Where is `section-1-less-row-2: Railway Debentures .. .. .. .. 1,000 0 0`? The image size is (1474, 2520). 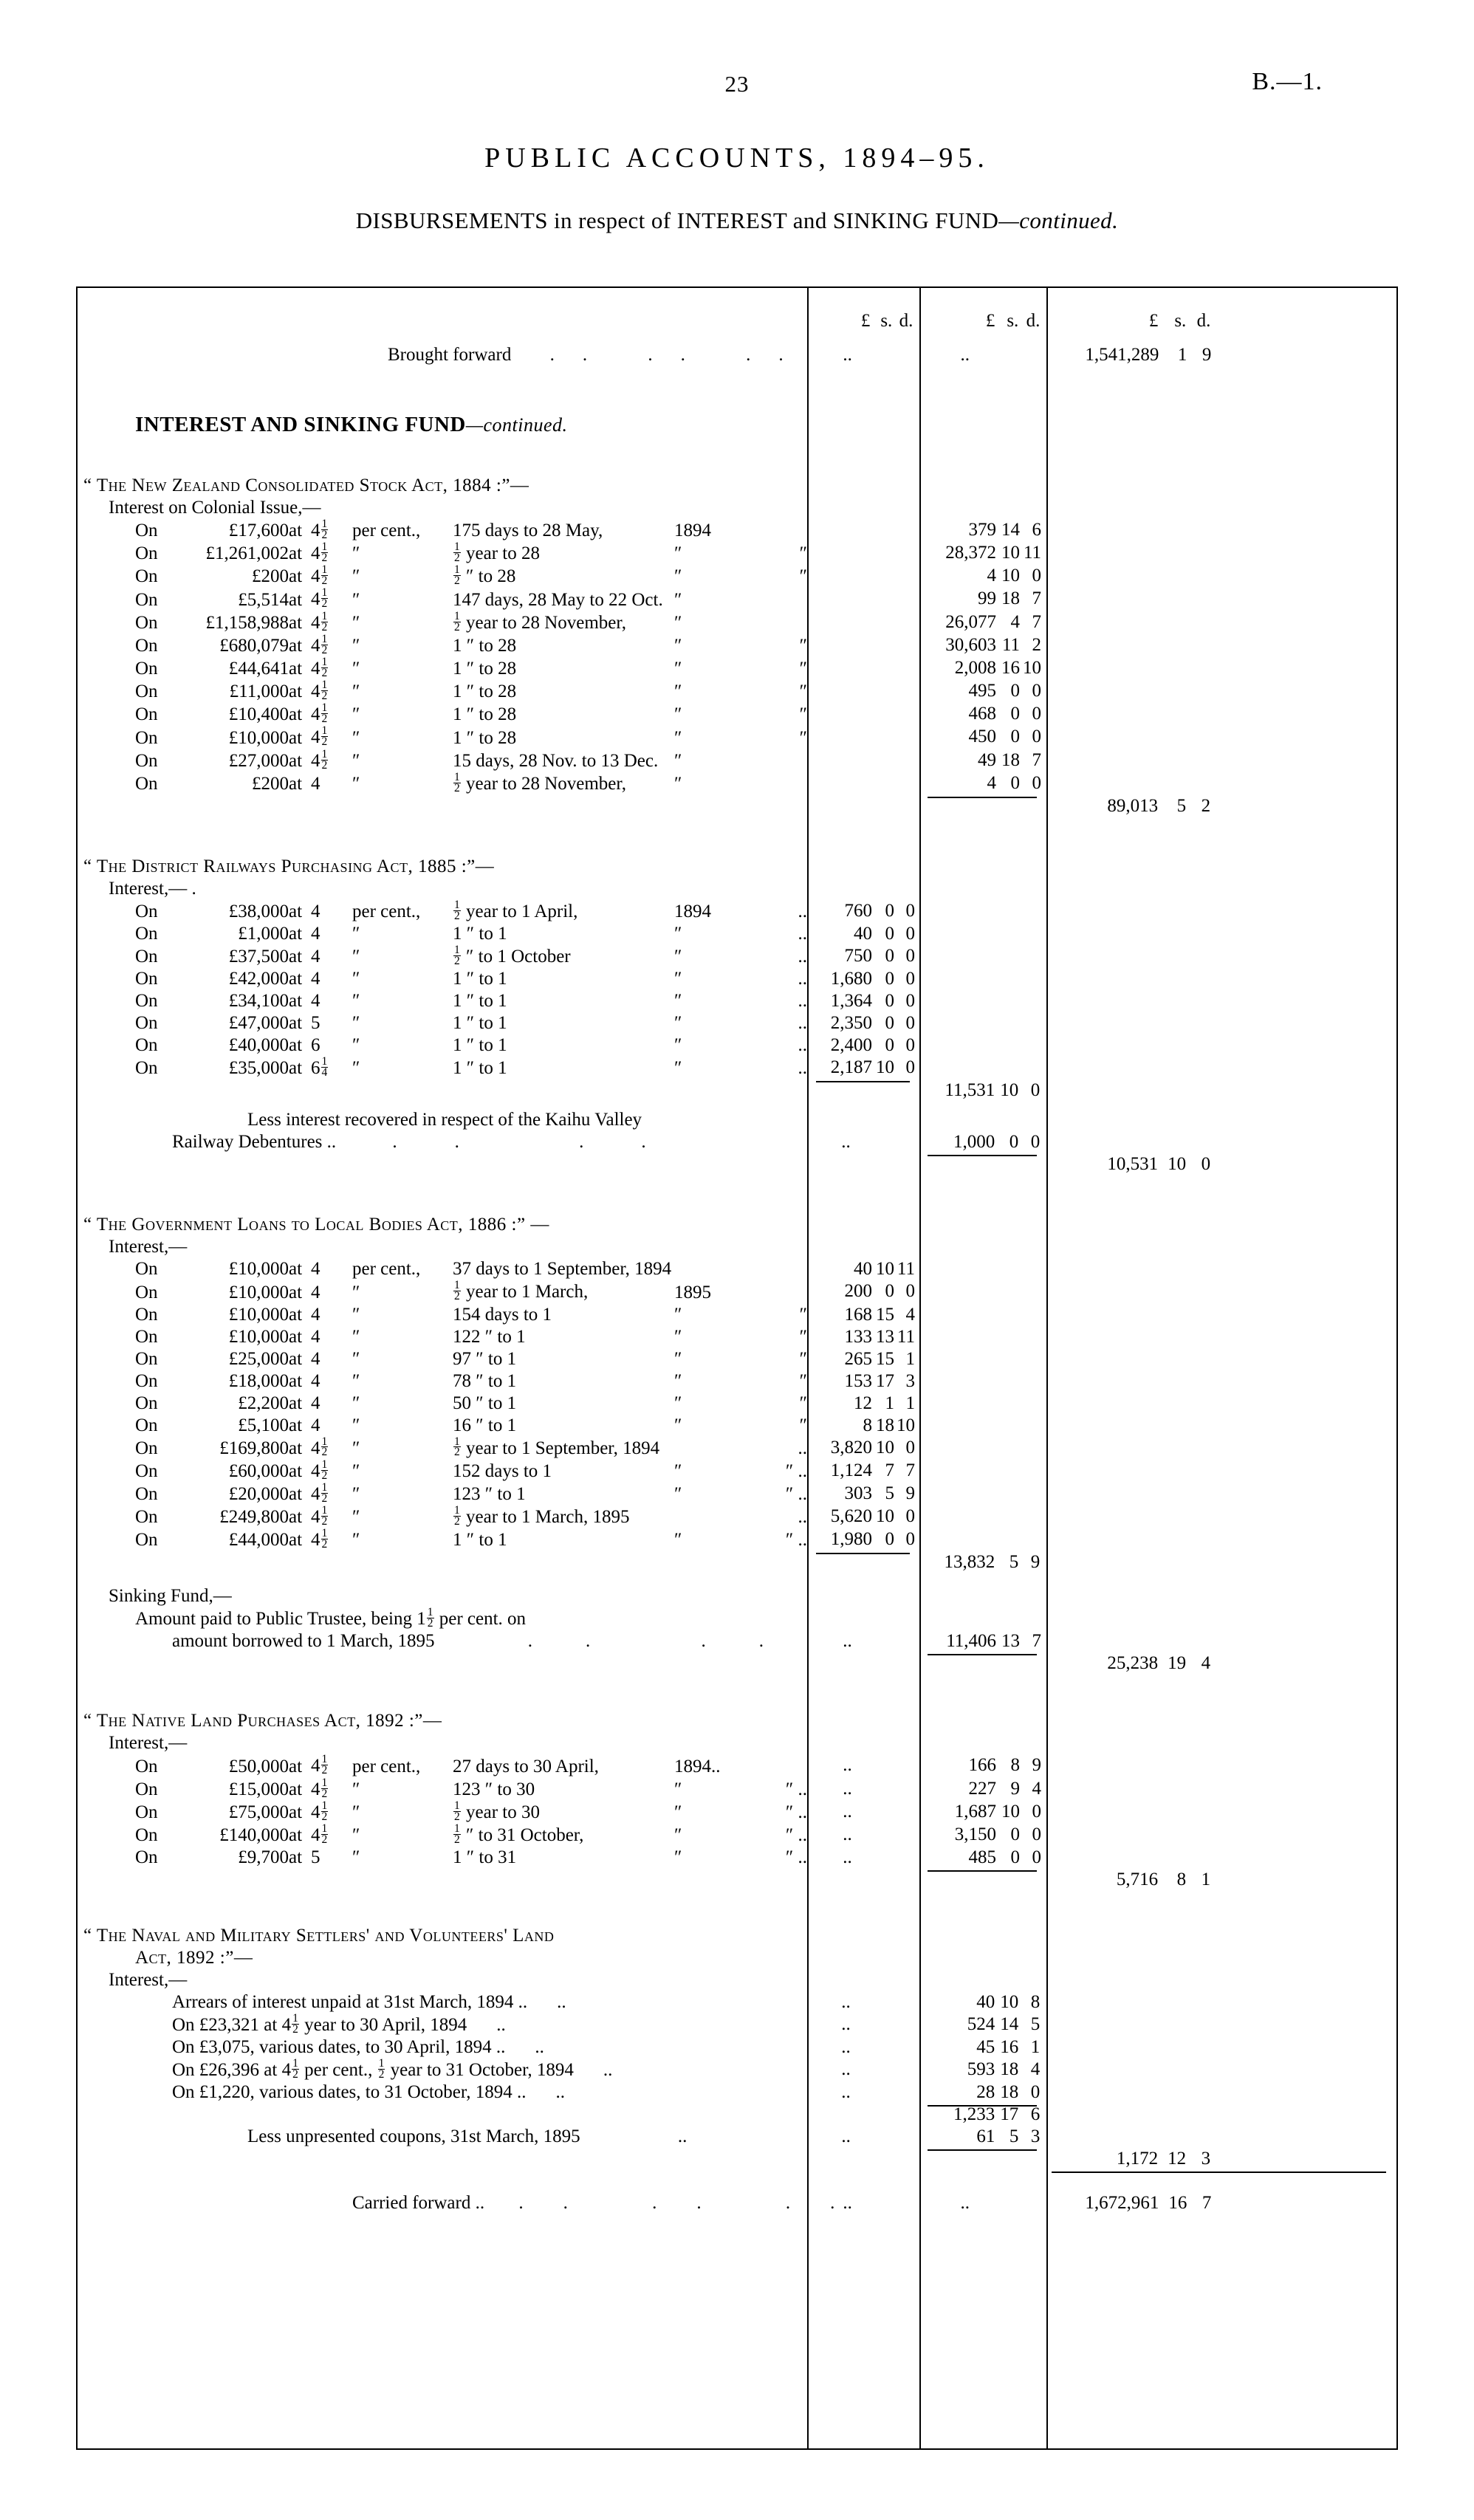
section-1-less-row-2: Railway Debentures .. .. .. .. 1,000 0 0 is located at coordinates (737, 1142).